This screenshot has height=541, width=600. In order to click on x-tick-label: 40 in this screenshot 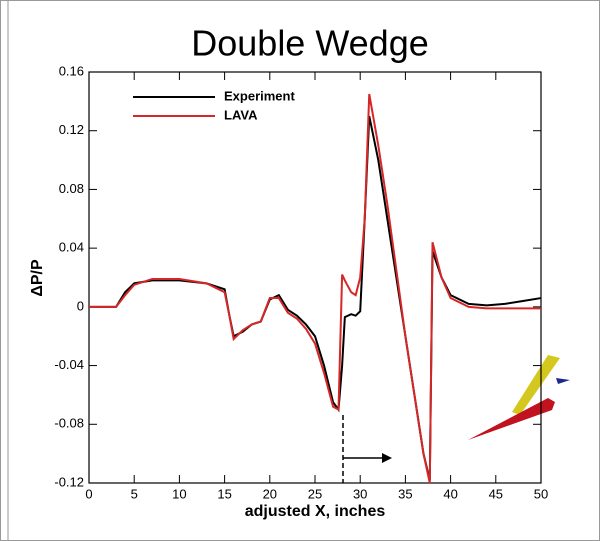, I will do `click(450, 493)`.